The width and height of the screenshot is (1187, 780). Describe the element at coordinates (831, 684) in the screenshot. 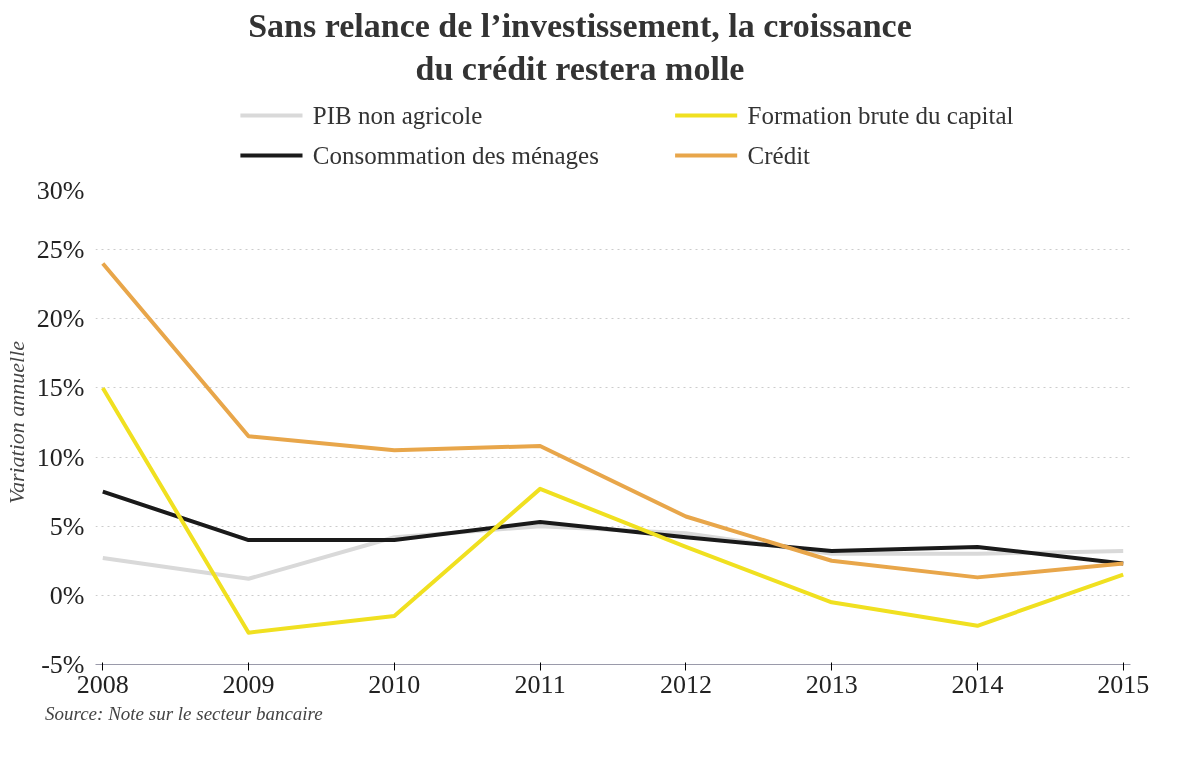

I see `x-tick-label: 2013` at that location.